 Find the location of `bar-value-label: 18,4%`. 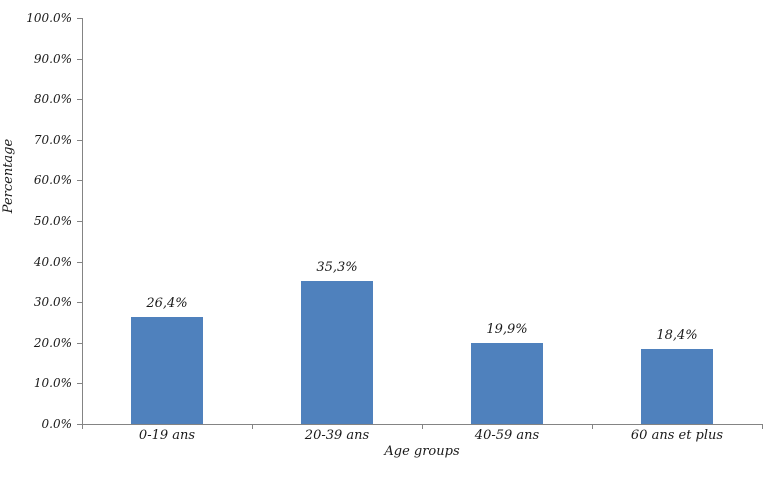

bar-value-label: 18,4% is located at coordinates (677, 335).